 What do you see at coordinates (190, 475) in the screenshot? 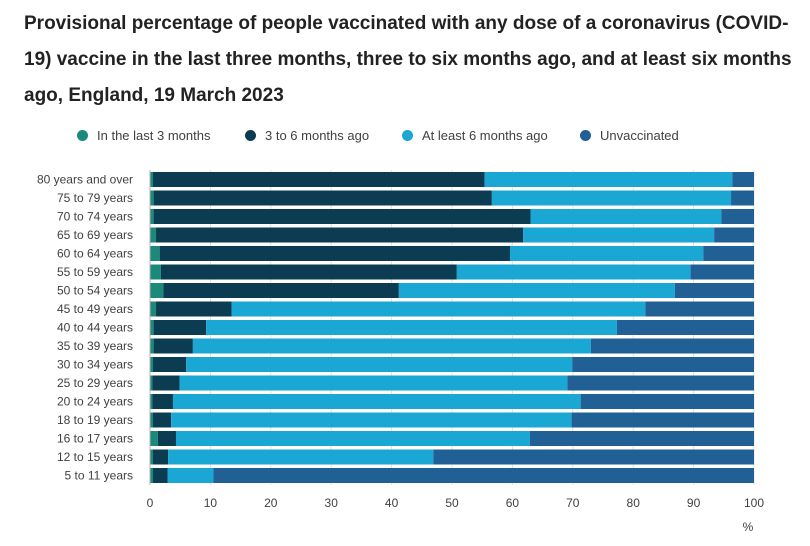
I see `bar-segment-5-to-11-years-at-least-6-months` at bounding box center [190, 475].